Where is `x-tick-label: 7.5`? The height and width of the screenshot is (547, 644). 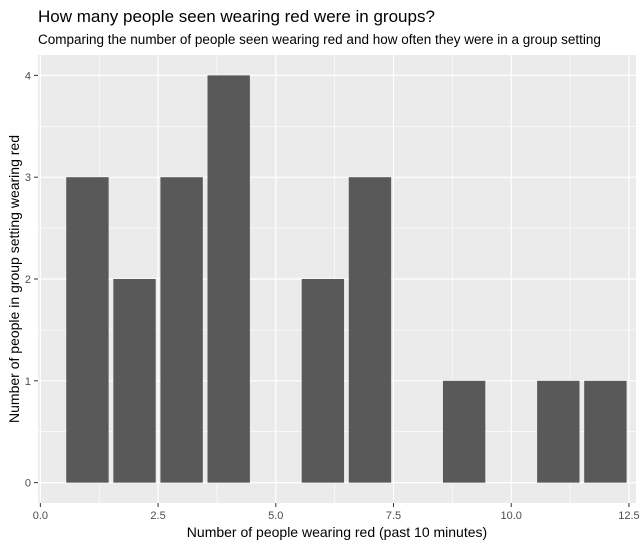
x-tick-label: 7.5 is located at coordinates (393, 516).